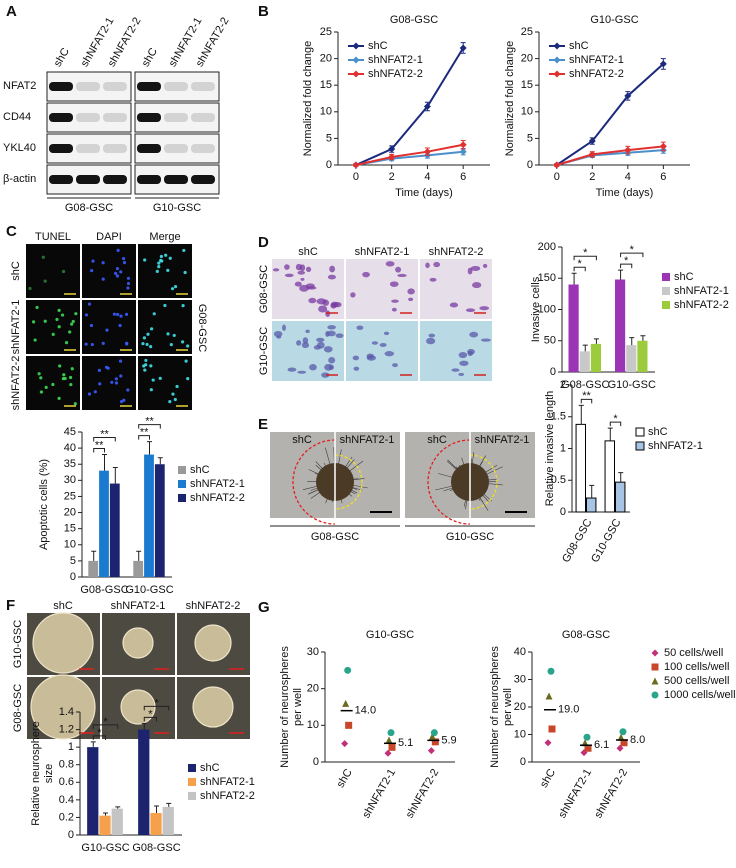  I want to click on neurosphere, so click(213, 643).